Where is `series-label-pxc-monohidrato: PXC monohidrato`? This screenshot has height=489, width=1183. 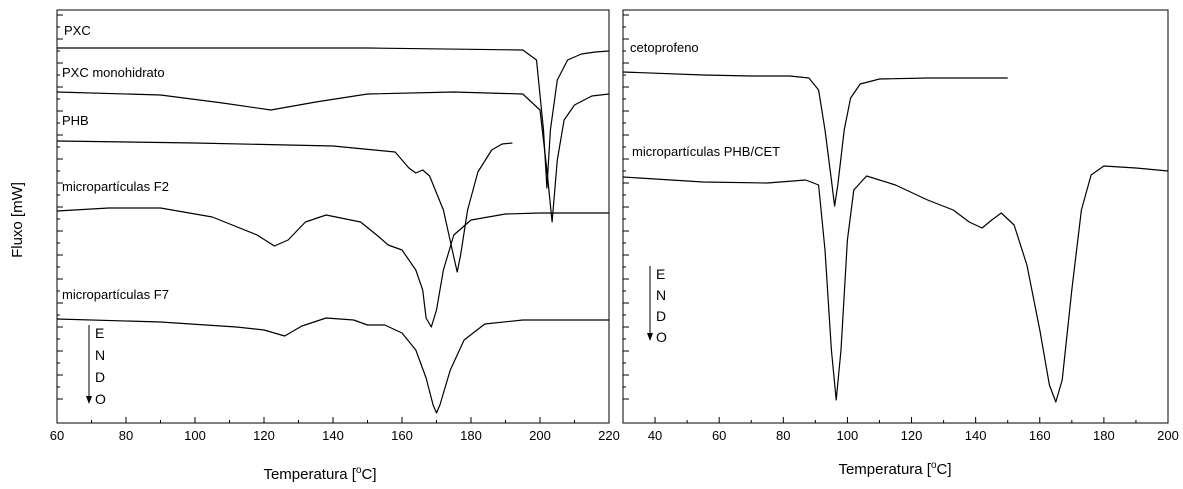
series-label-pxc-monohidrato: PXC monohidrato is located at coordinates (113, 72).